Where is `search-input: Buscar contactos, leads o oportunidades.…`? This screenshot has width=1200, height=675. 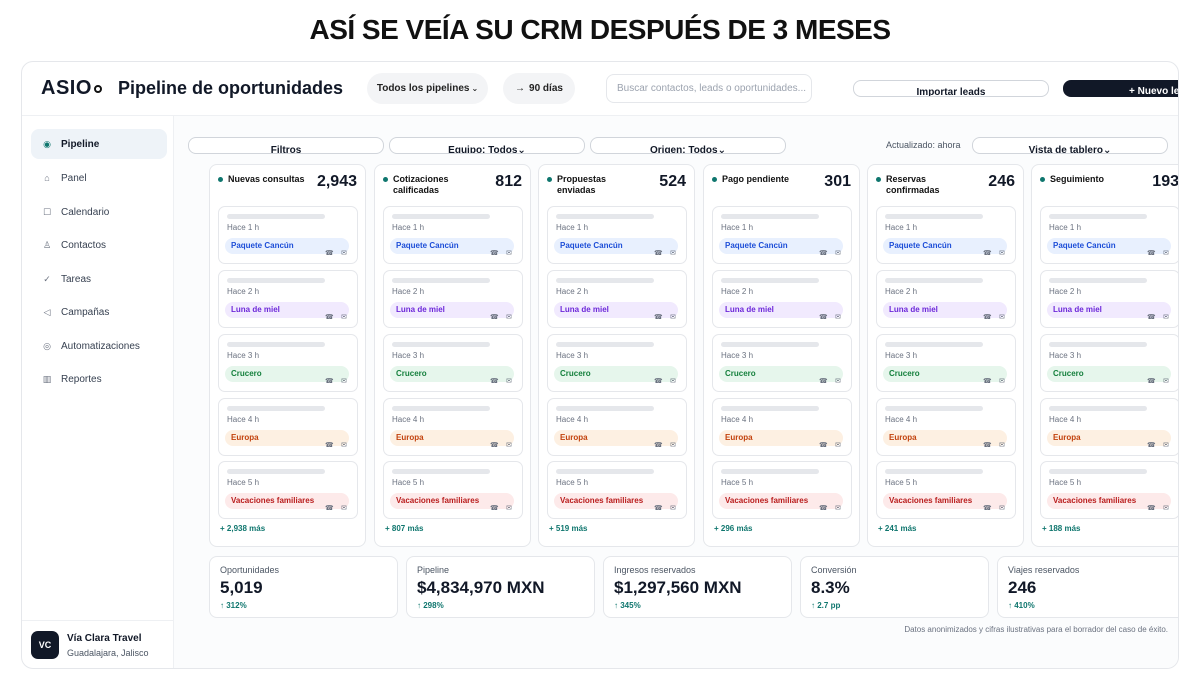
search-input: Buscar contactos, leads o oportunidades.… is located at coordinates (709, 88).